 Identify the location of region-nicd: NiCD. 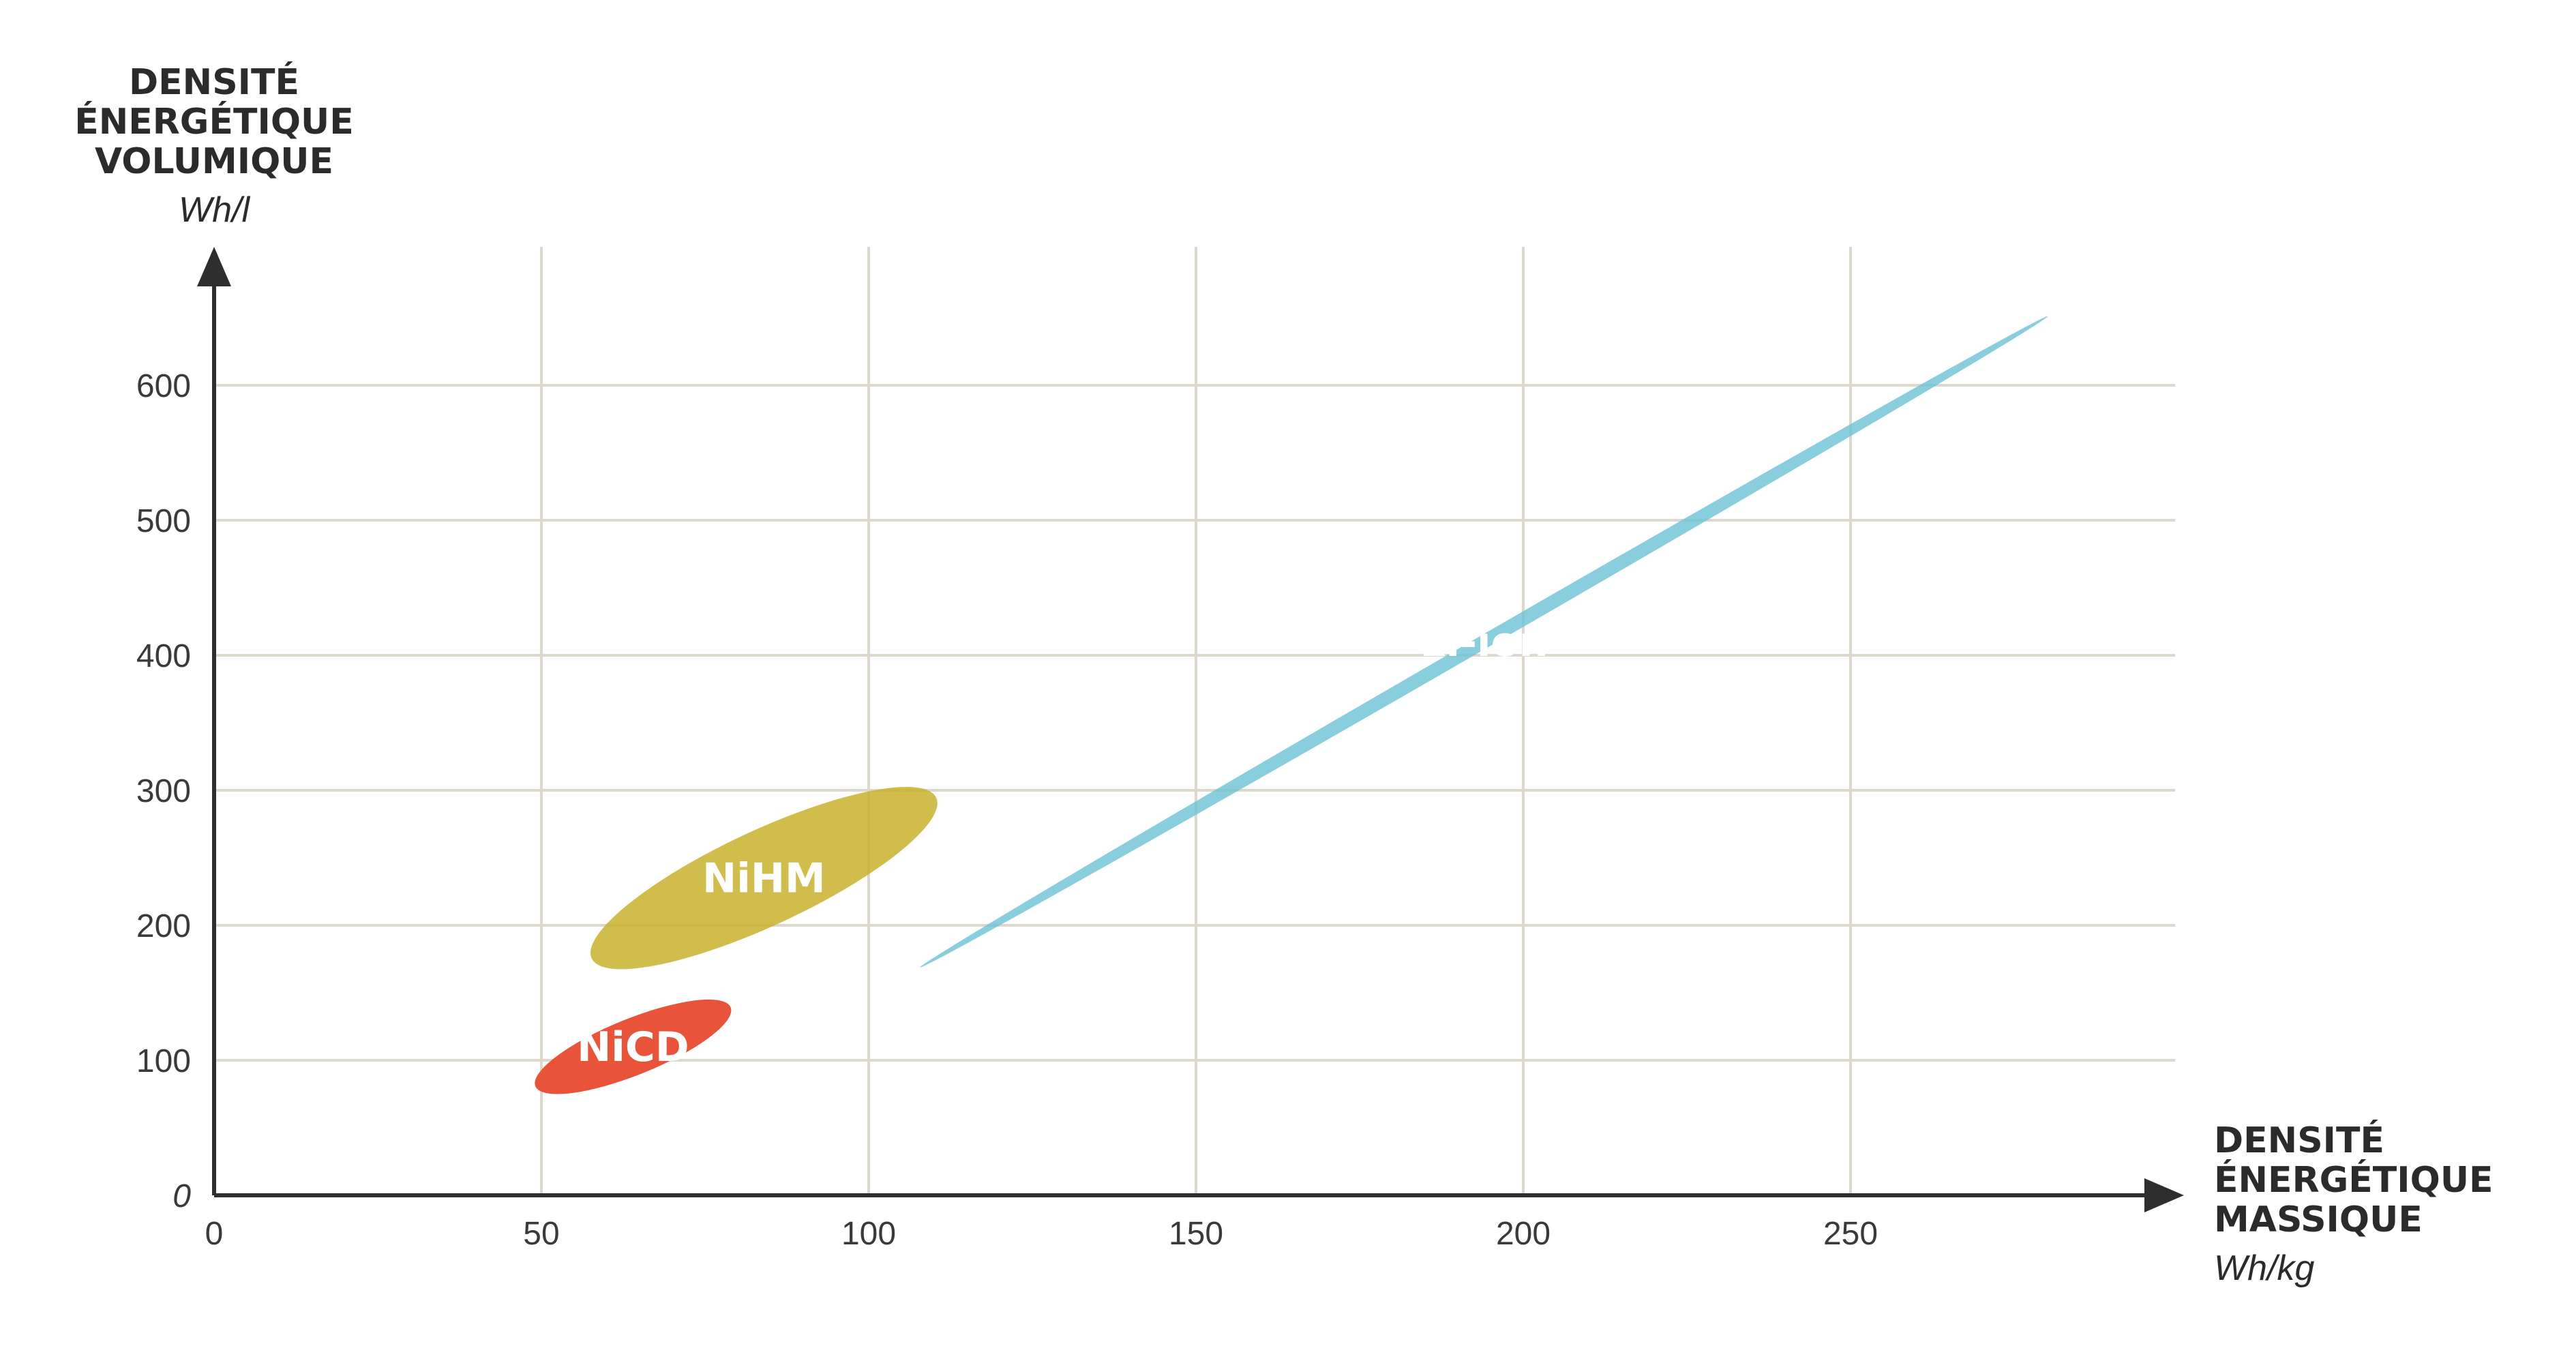
(633, 1046).